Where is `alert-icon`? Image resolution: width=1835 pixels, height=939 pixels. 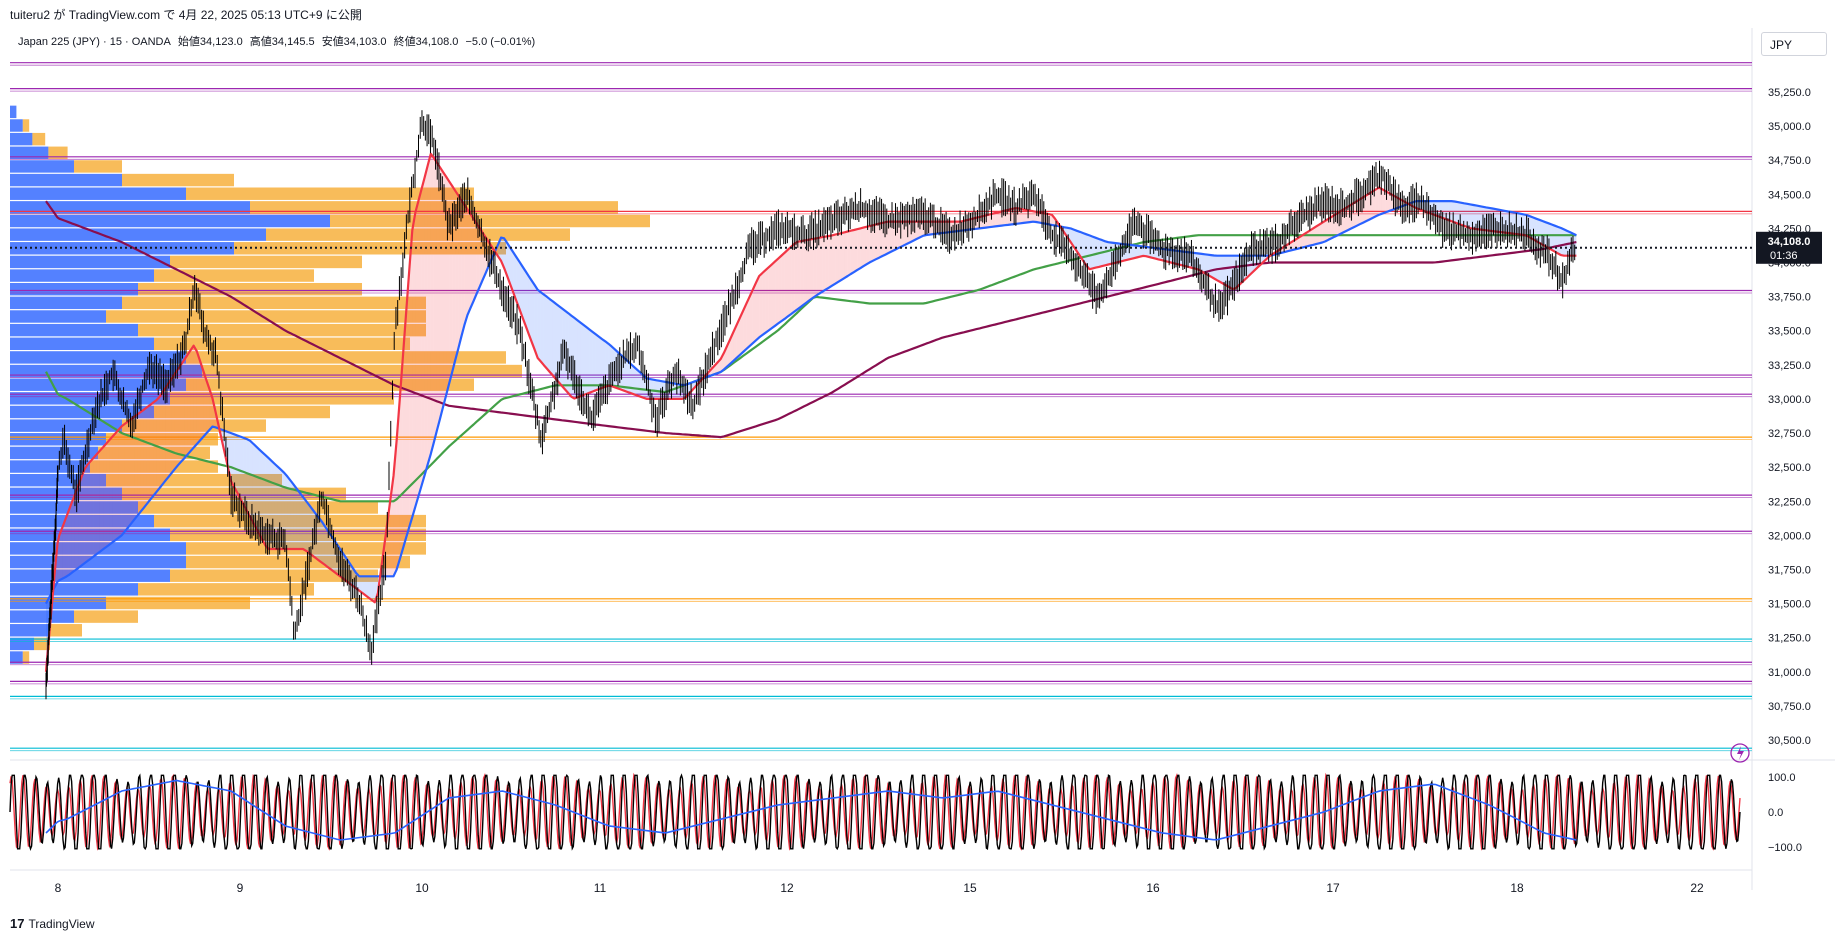 alert-icon is located at coordinates (1740, 753).